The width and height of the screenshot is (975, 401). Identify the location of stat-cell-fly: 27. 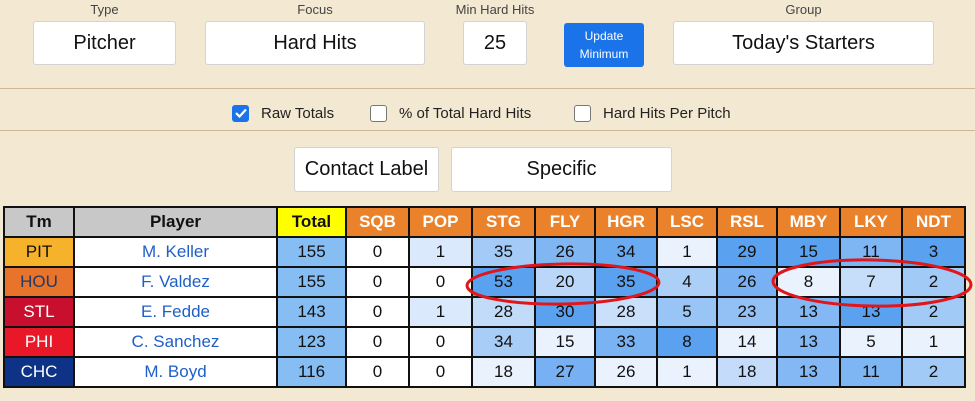
(565, 372).